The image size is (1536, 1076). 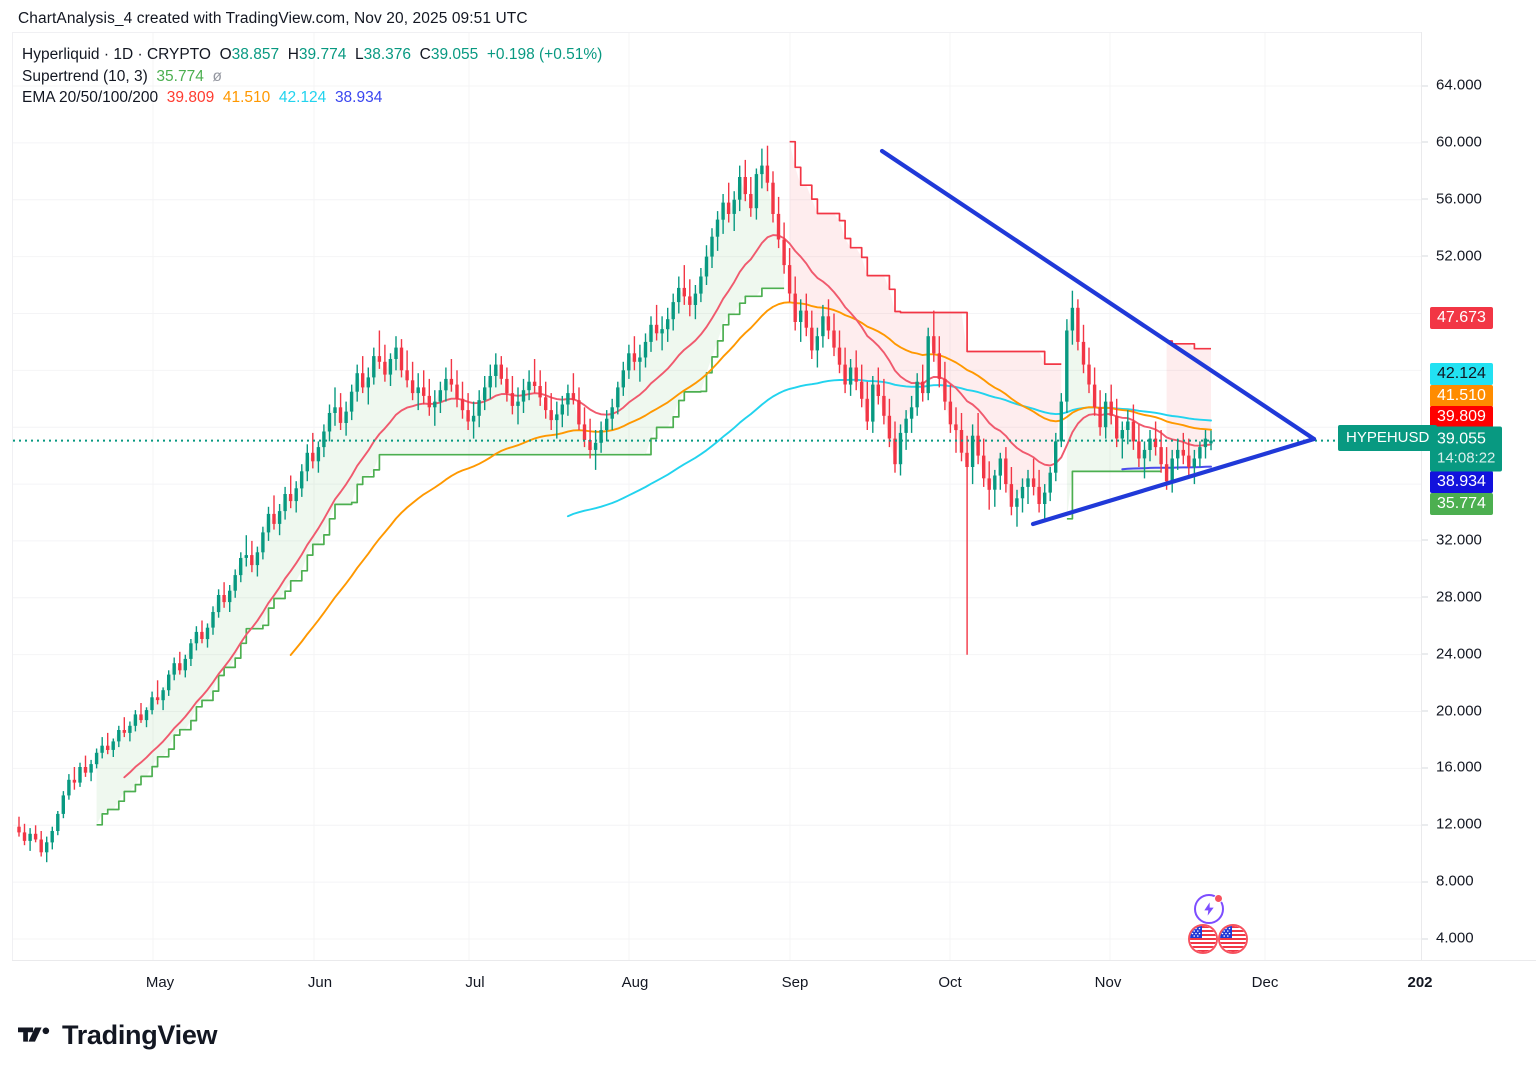 What do you see at coordinates (293, 54) in the screenshot?
I see `ohlc-high-label: H` at bounding box center [293, 54].